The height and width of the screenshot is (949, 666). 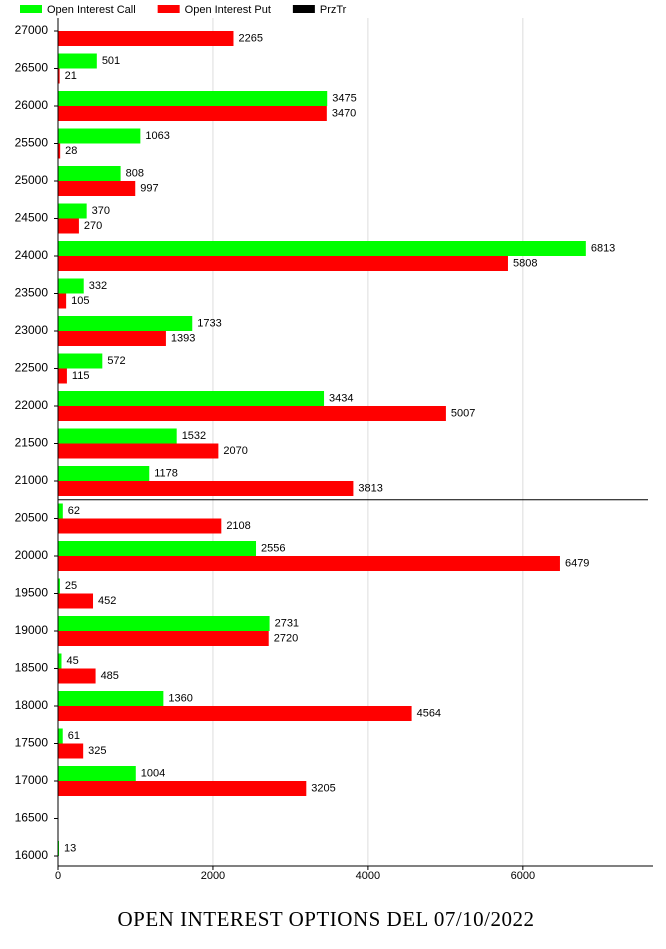 What do you see at coordinates (286, 638) in the screenshot?
I see `value-label: 2720` at bounding box center [286, 638].